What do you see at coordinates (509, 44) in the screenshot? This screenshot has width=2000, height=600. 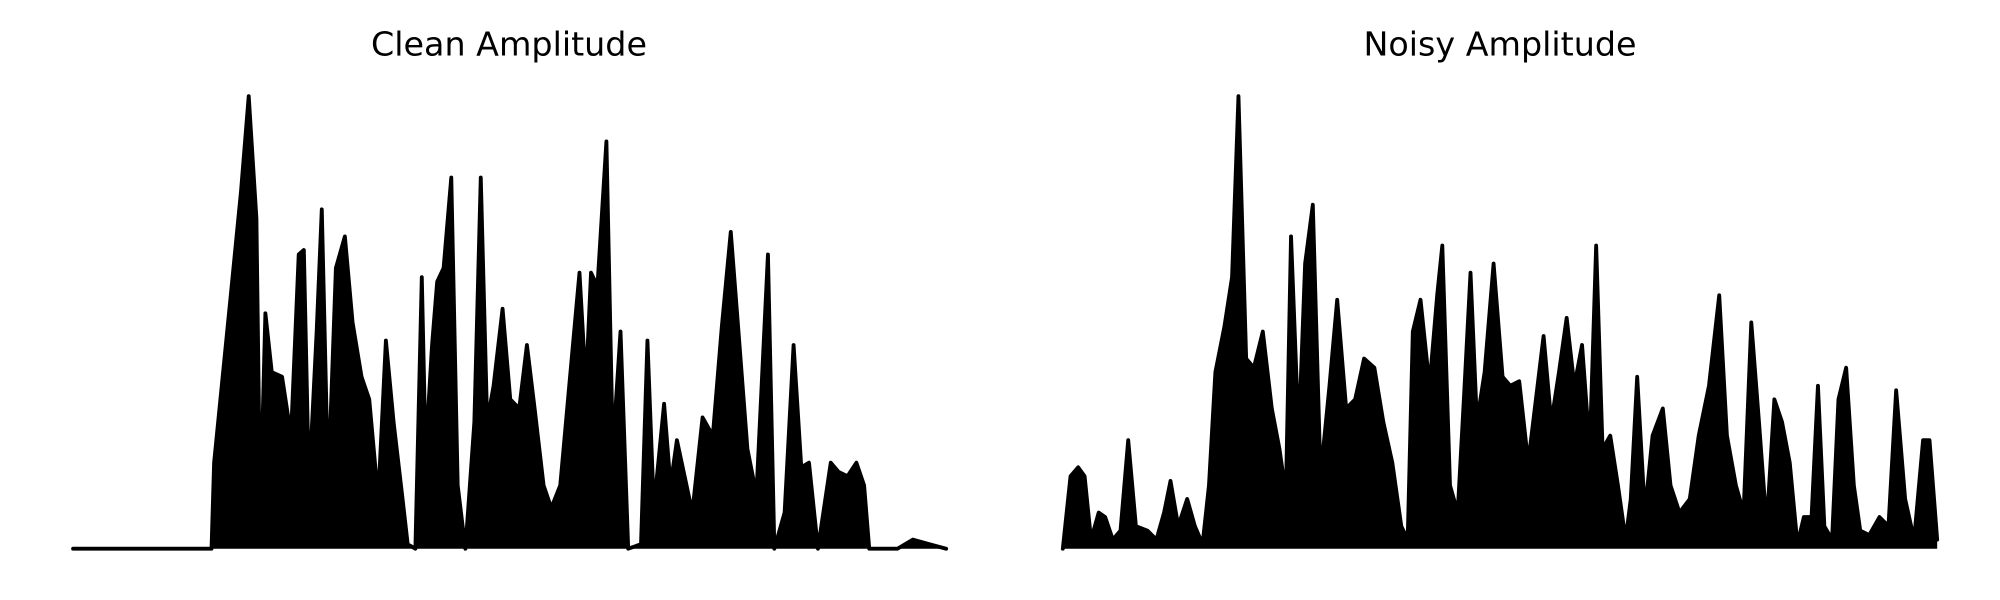 I see `chart-title: Clean Amplitude` at bounding box center [509, 44].